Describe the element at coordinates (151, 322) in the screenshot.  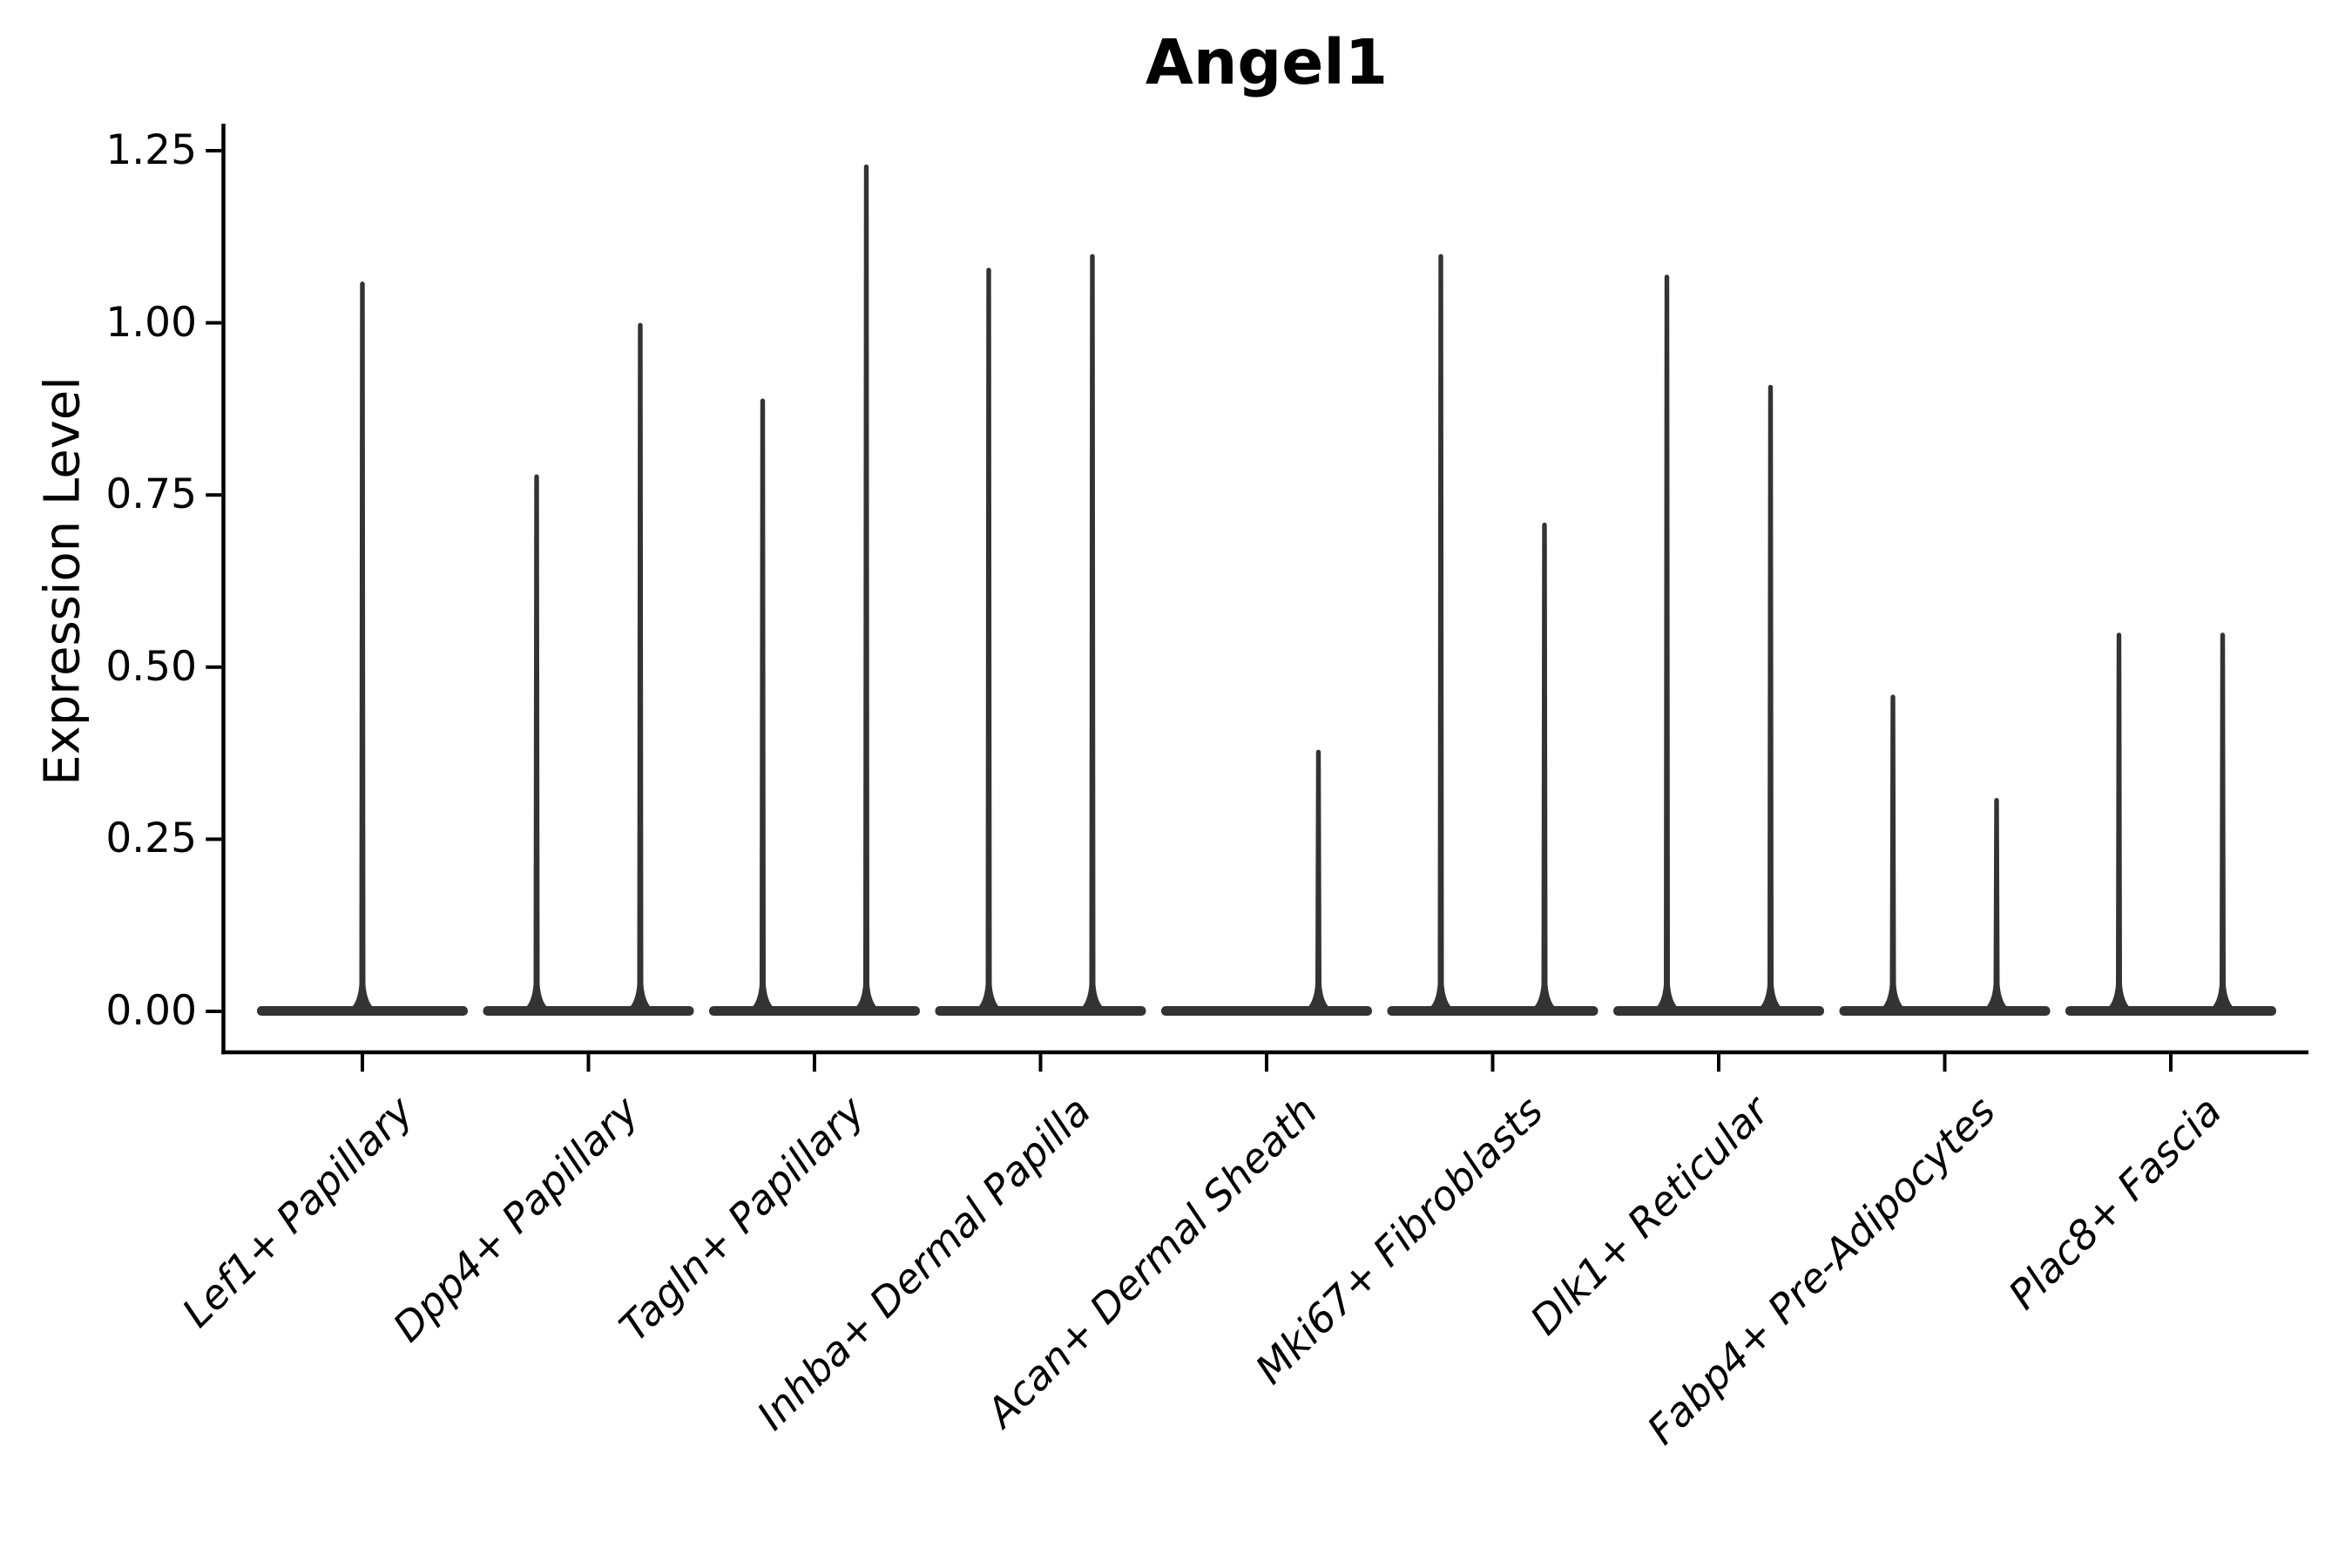
I see `y-tick-label: 1.00` at that location.